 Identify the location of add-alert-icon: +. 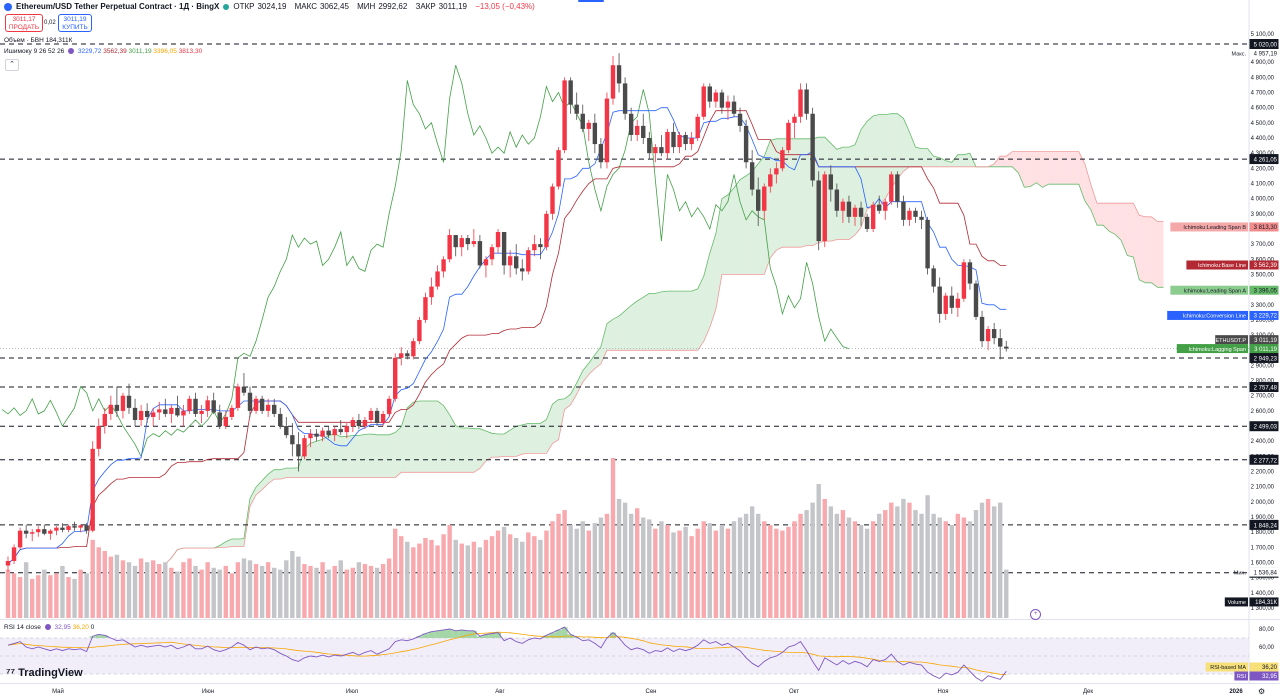
(1035, 614).